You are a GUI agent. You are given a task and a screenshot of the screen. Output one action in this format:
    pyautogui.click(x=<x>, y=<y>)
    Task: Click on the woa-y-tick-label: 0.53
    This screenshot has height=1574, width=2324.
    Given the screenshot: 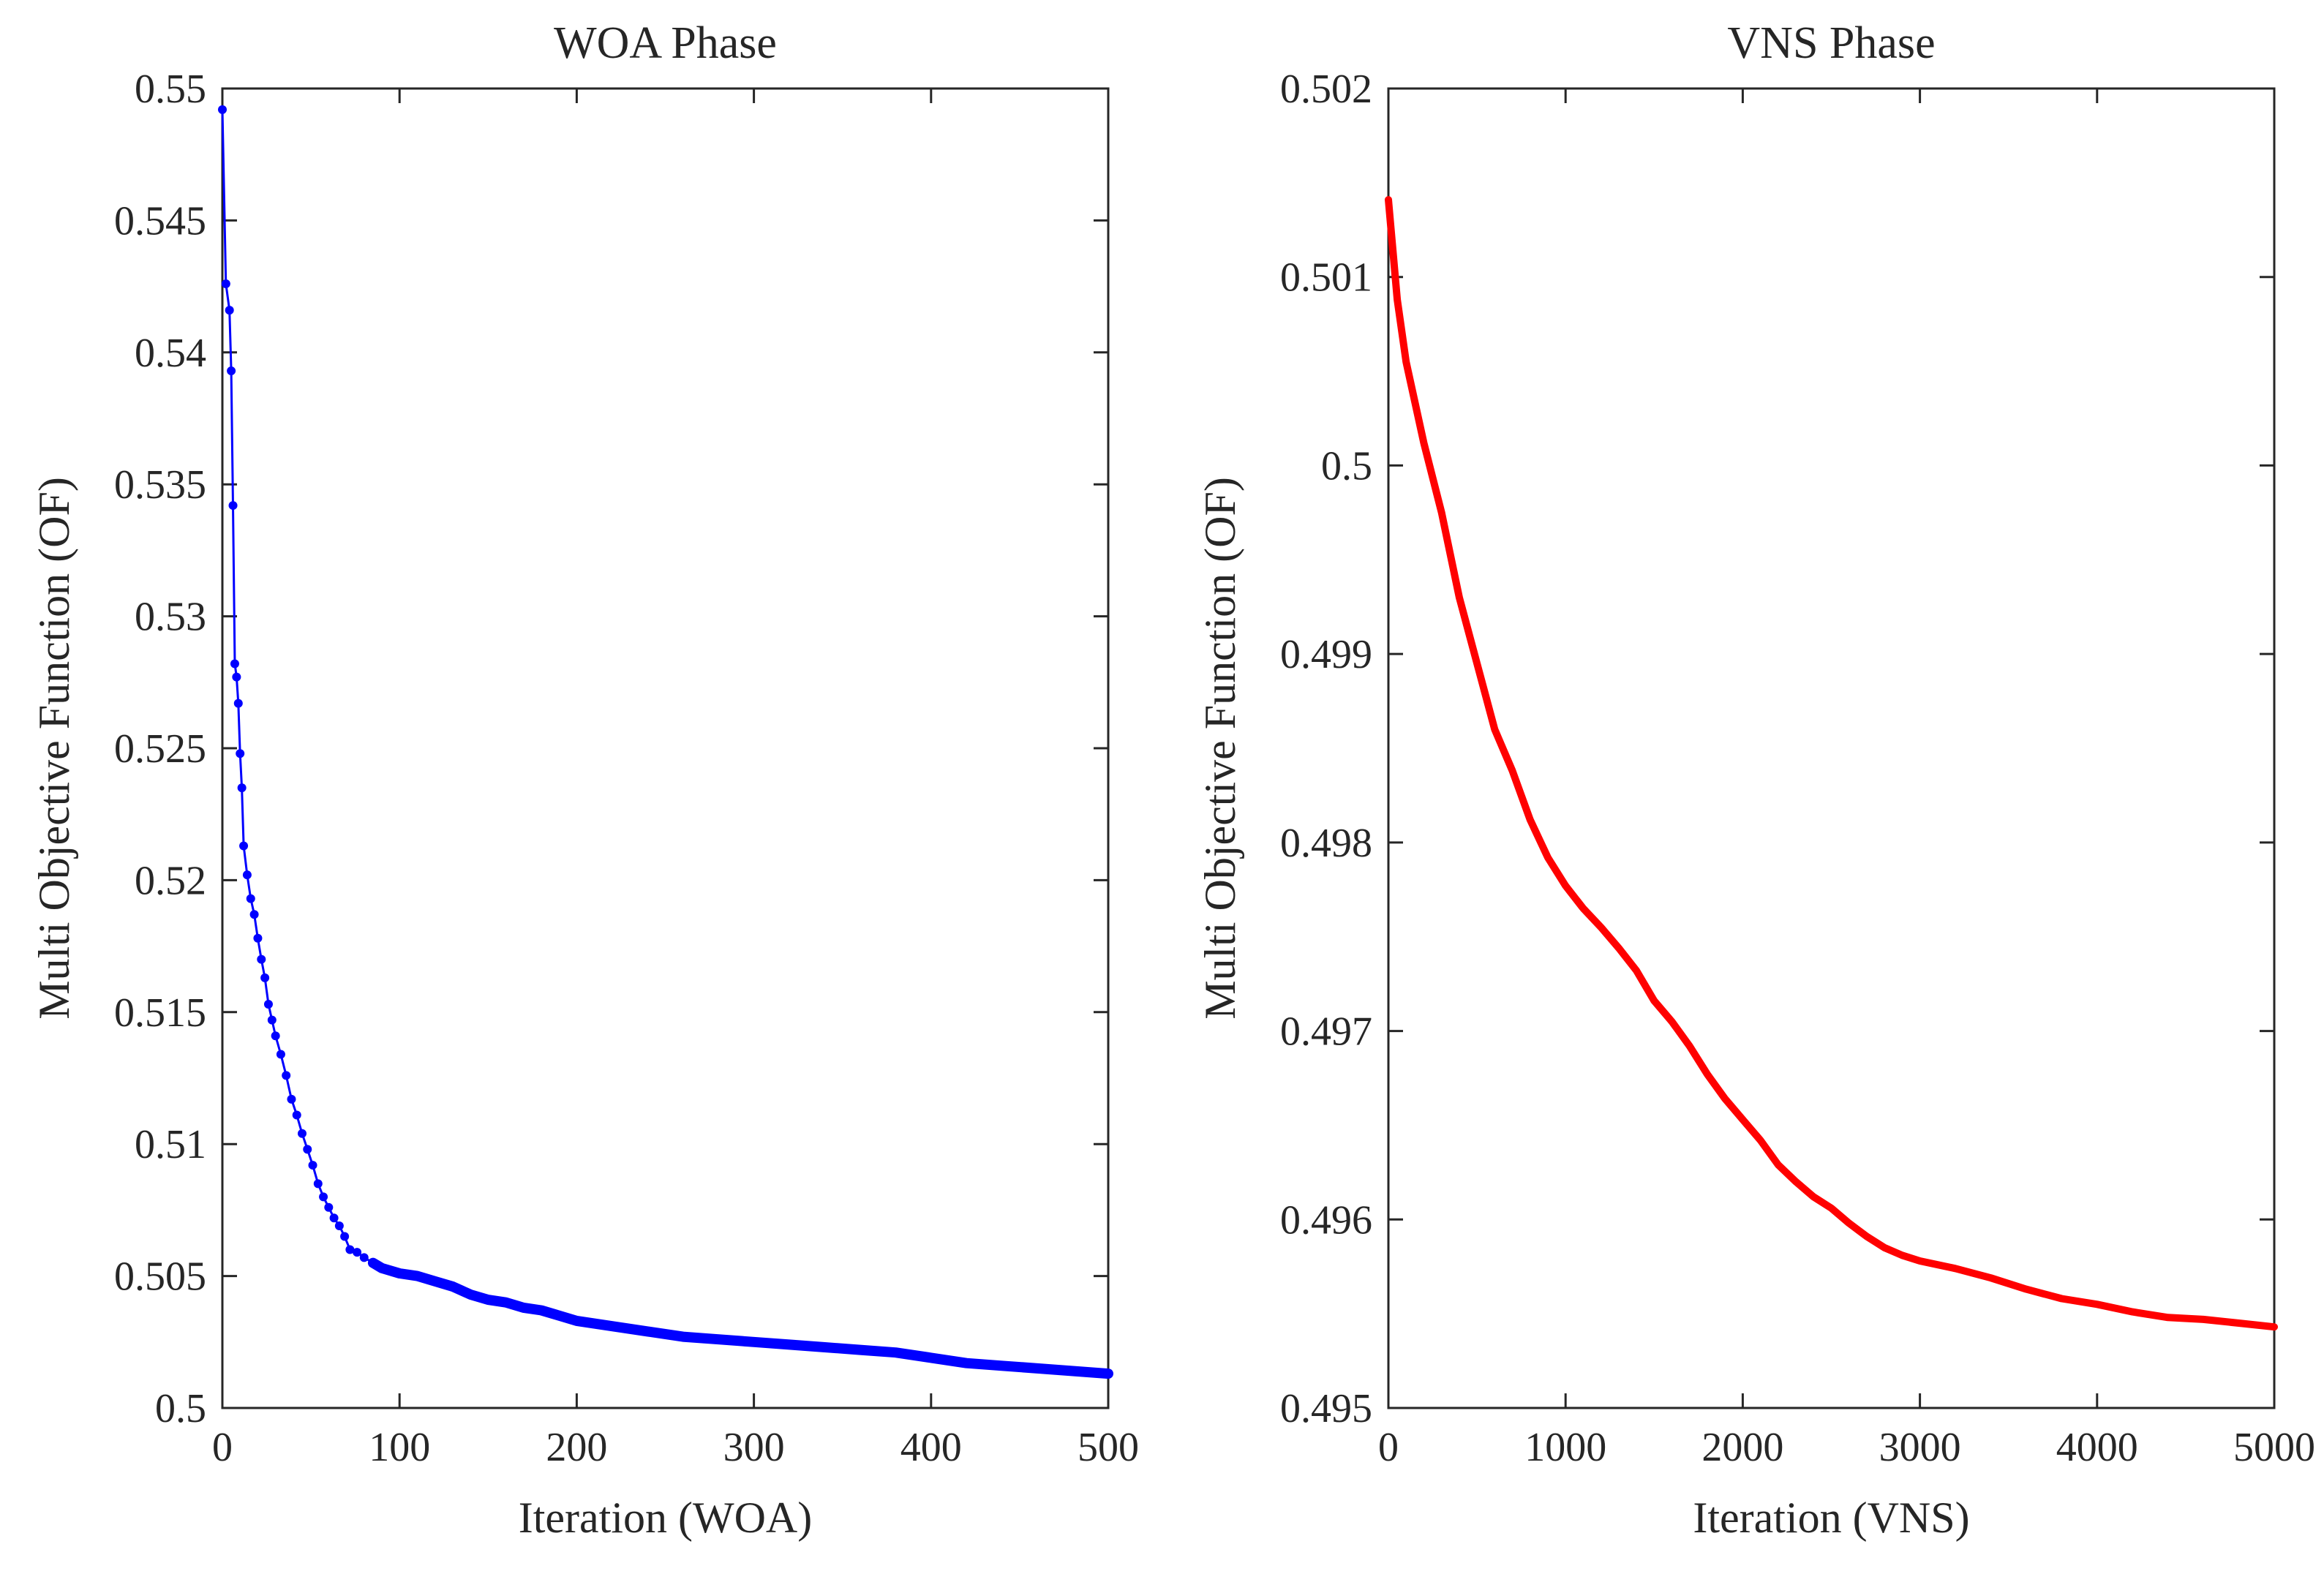 What is the action you would take?
    pyautogui.click(x=170, y=618)
    